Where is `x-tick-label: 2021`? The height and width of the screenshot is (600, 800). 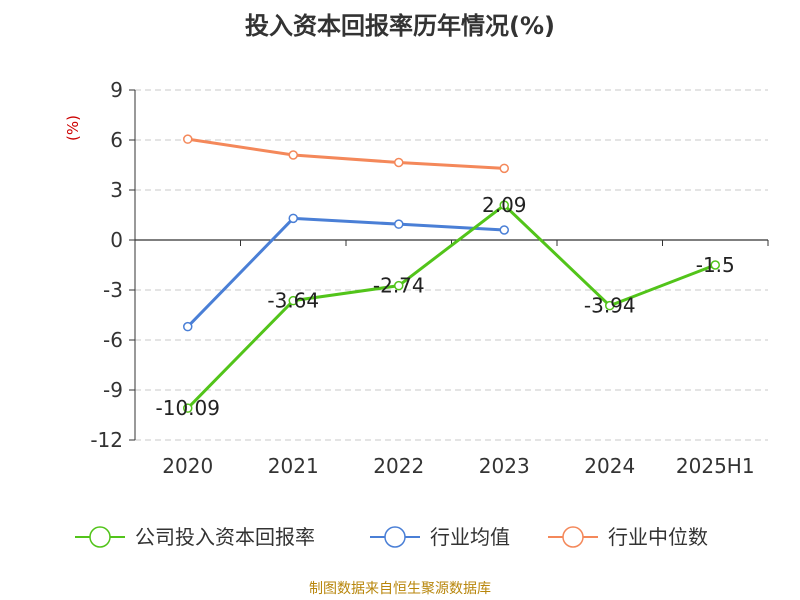 x-tick-label: 2021 is located at coordinates (293, 466).